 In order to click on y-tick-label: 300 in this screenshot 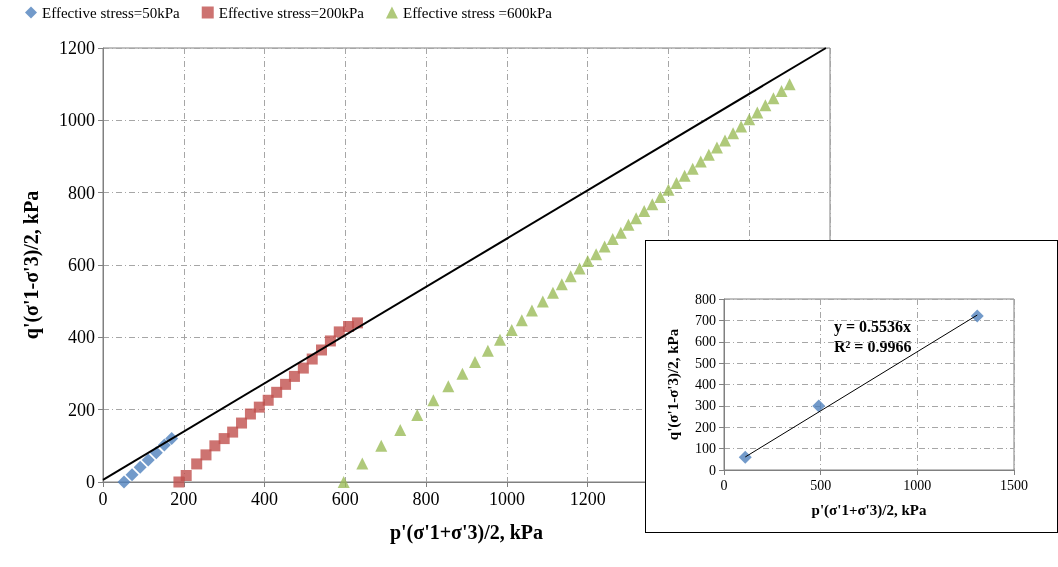, I will do `click(705, 406)`.